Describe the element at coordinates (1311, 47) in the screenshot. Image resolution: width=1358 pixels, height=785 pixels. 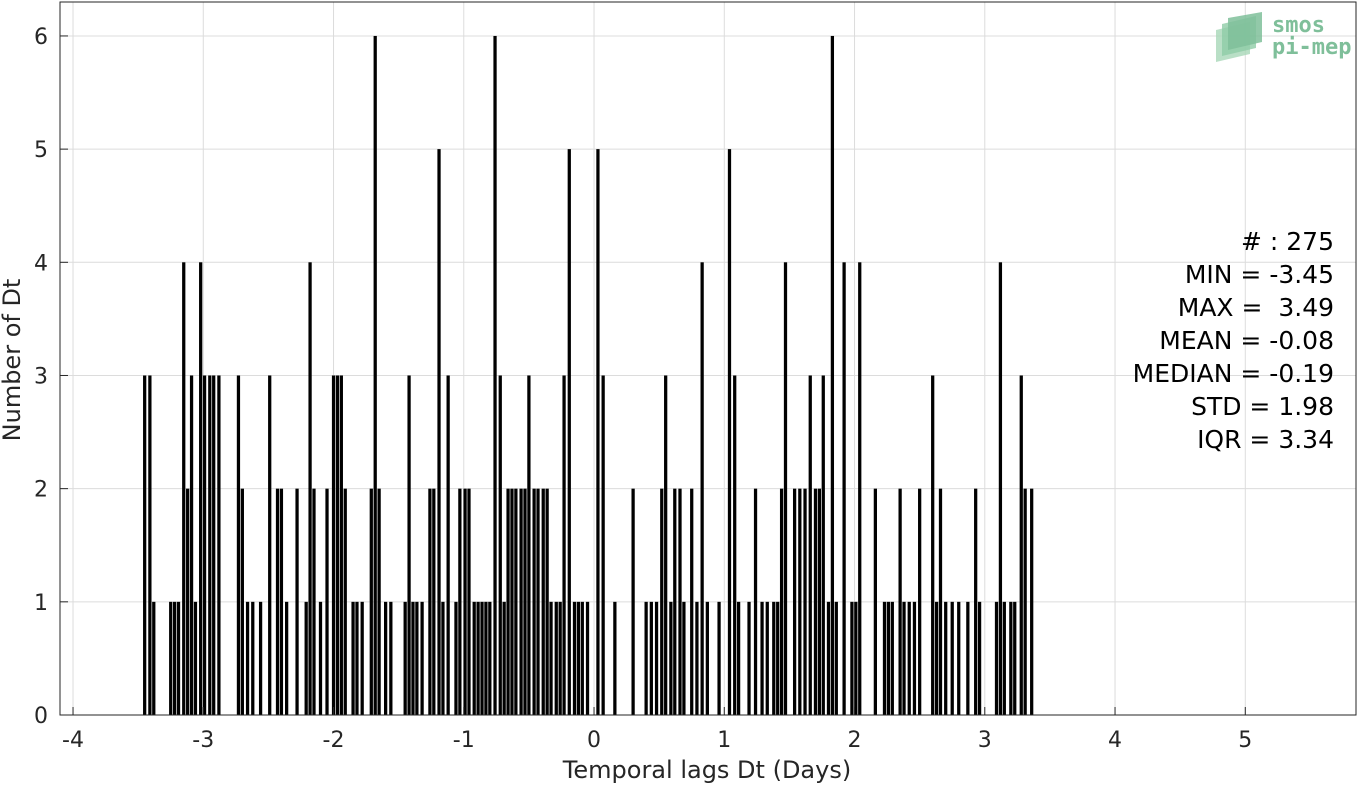
I see `logo-line2: pi-mep` at that location.